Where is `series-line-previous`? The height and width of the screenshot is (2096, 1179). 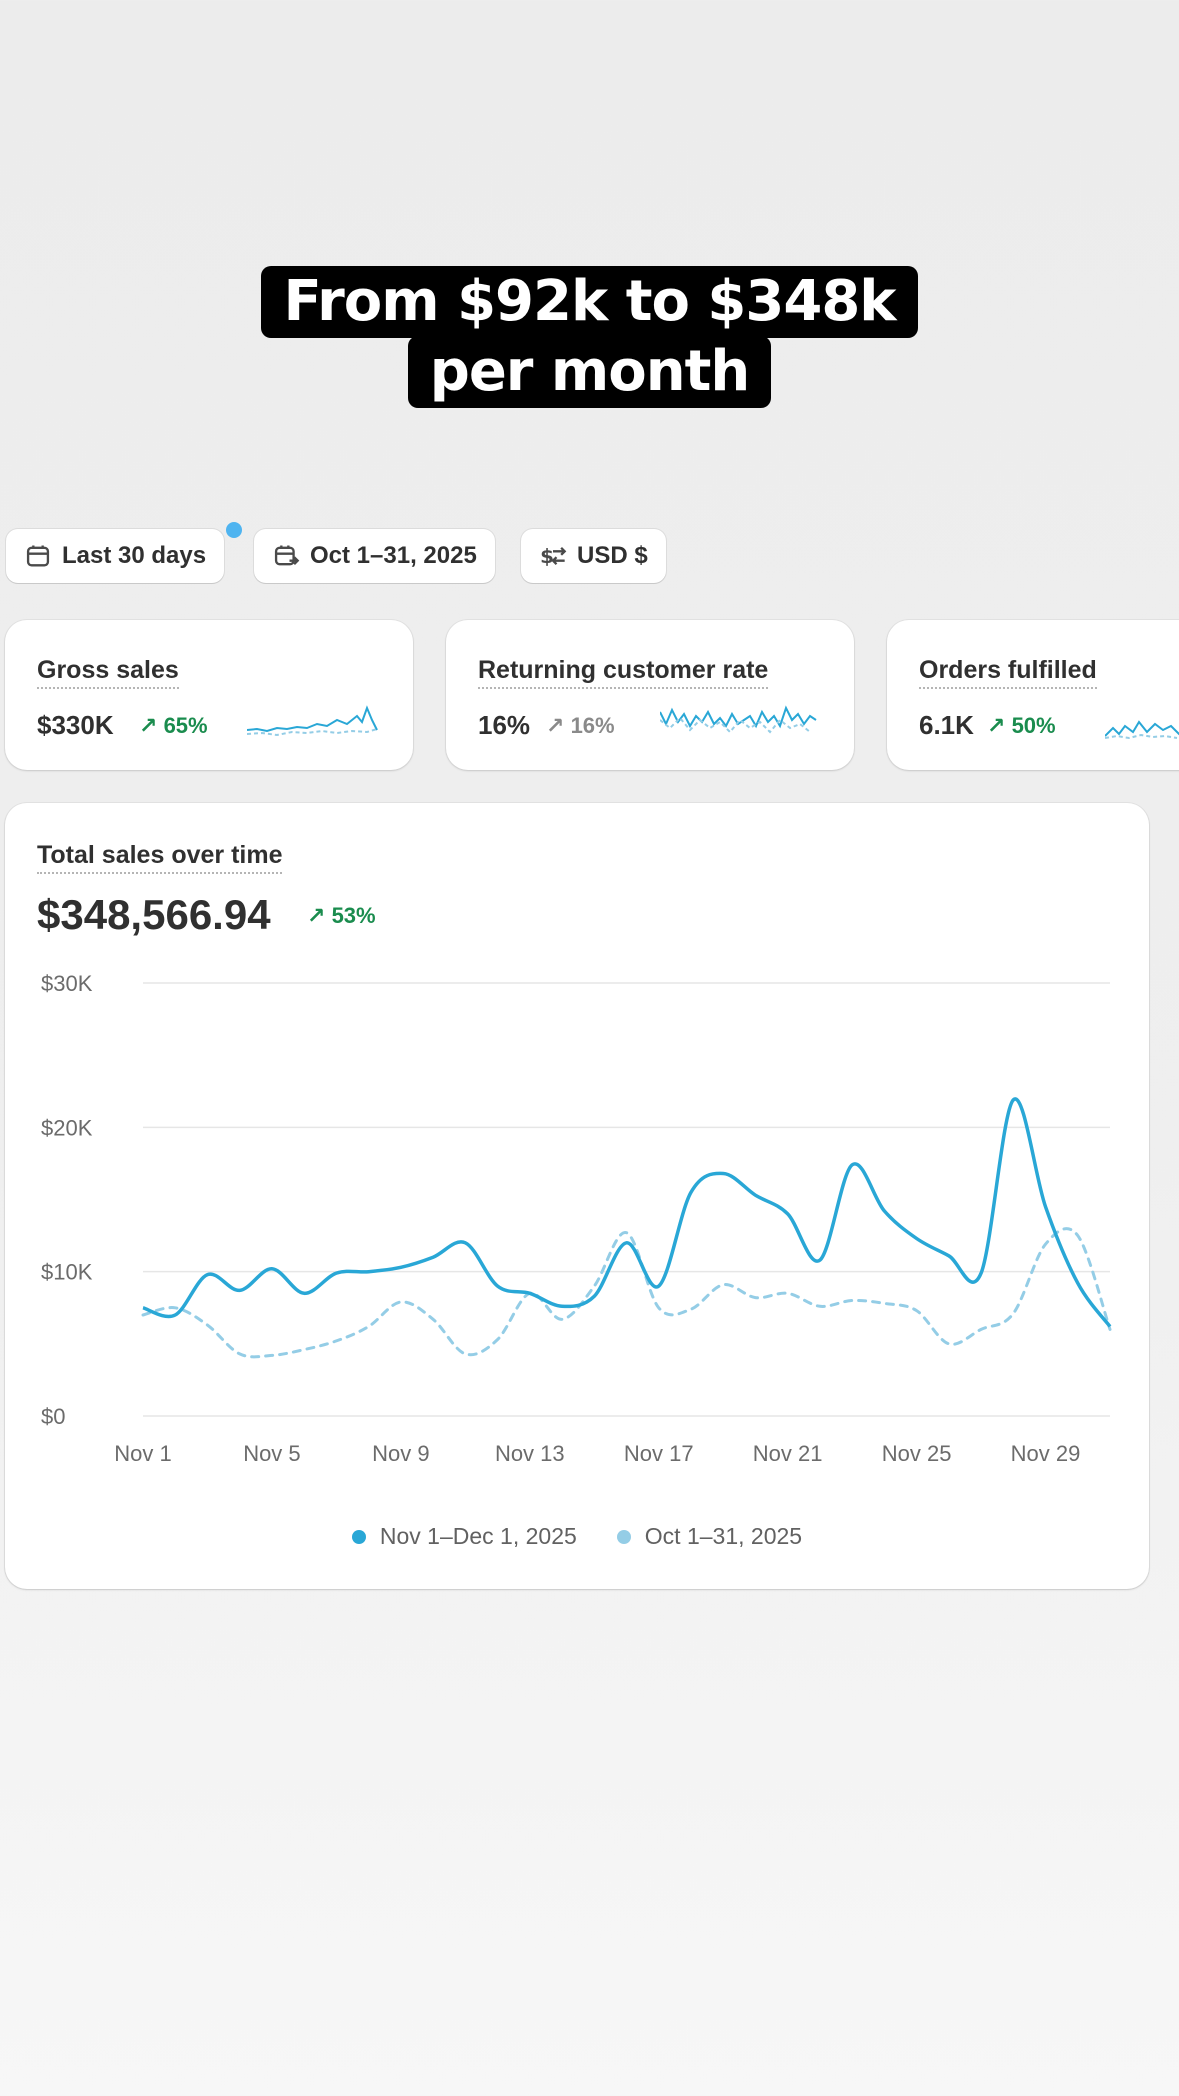 series-line-previous is located at coordinates (626, 1293).